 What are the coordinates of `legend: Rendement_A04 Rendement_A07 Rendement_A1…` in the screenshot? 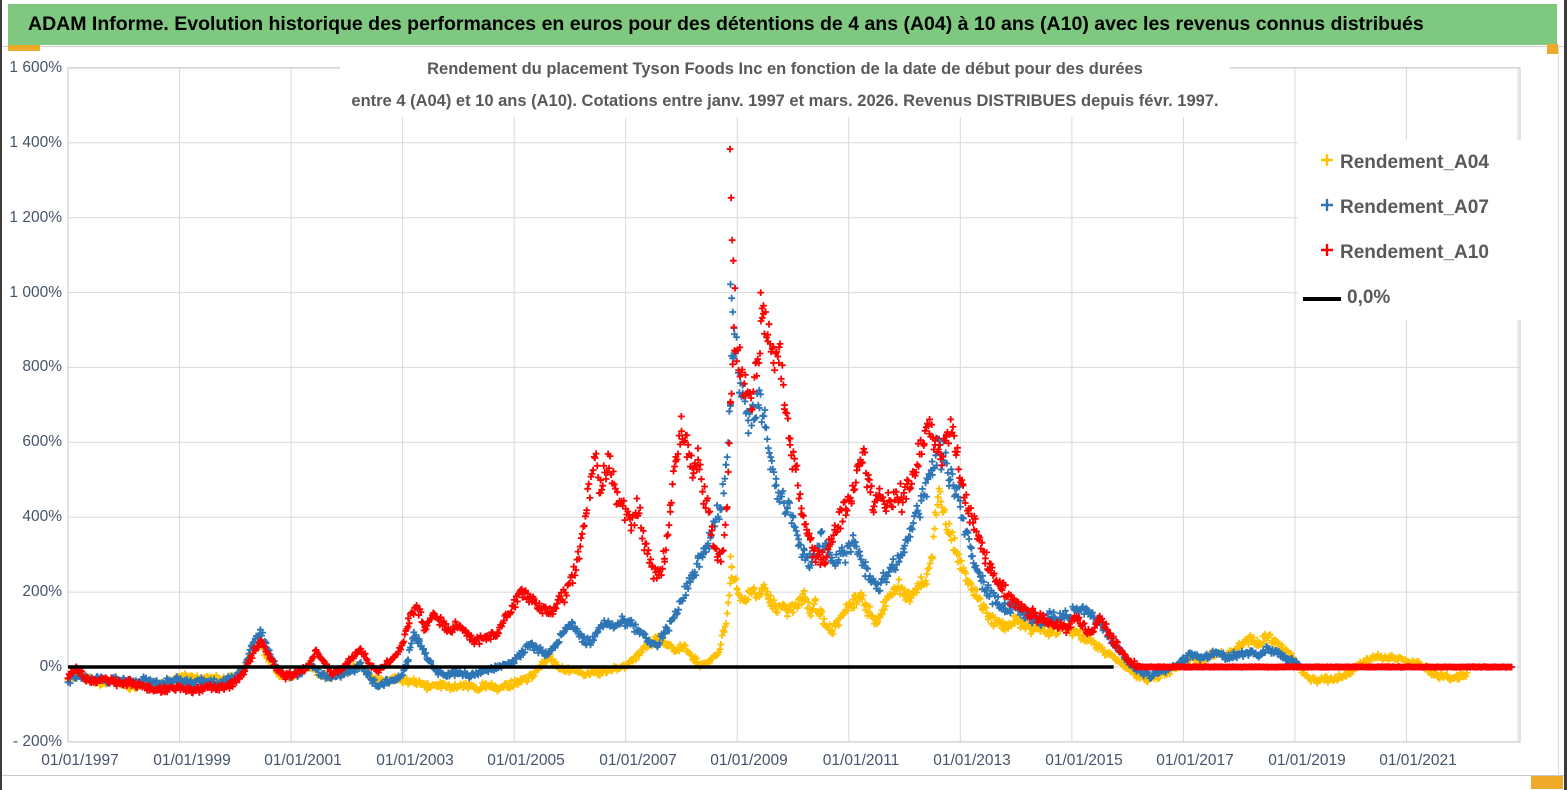 It's located at (1429, 230).